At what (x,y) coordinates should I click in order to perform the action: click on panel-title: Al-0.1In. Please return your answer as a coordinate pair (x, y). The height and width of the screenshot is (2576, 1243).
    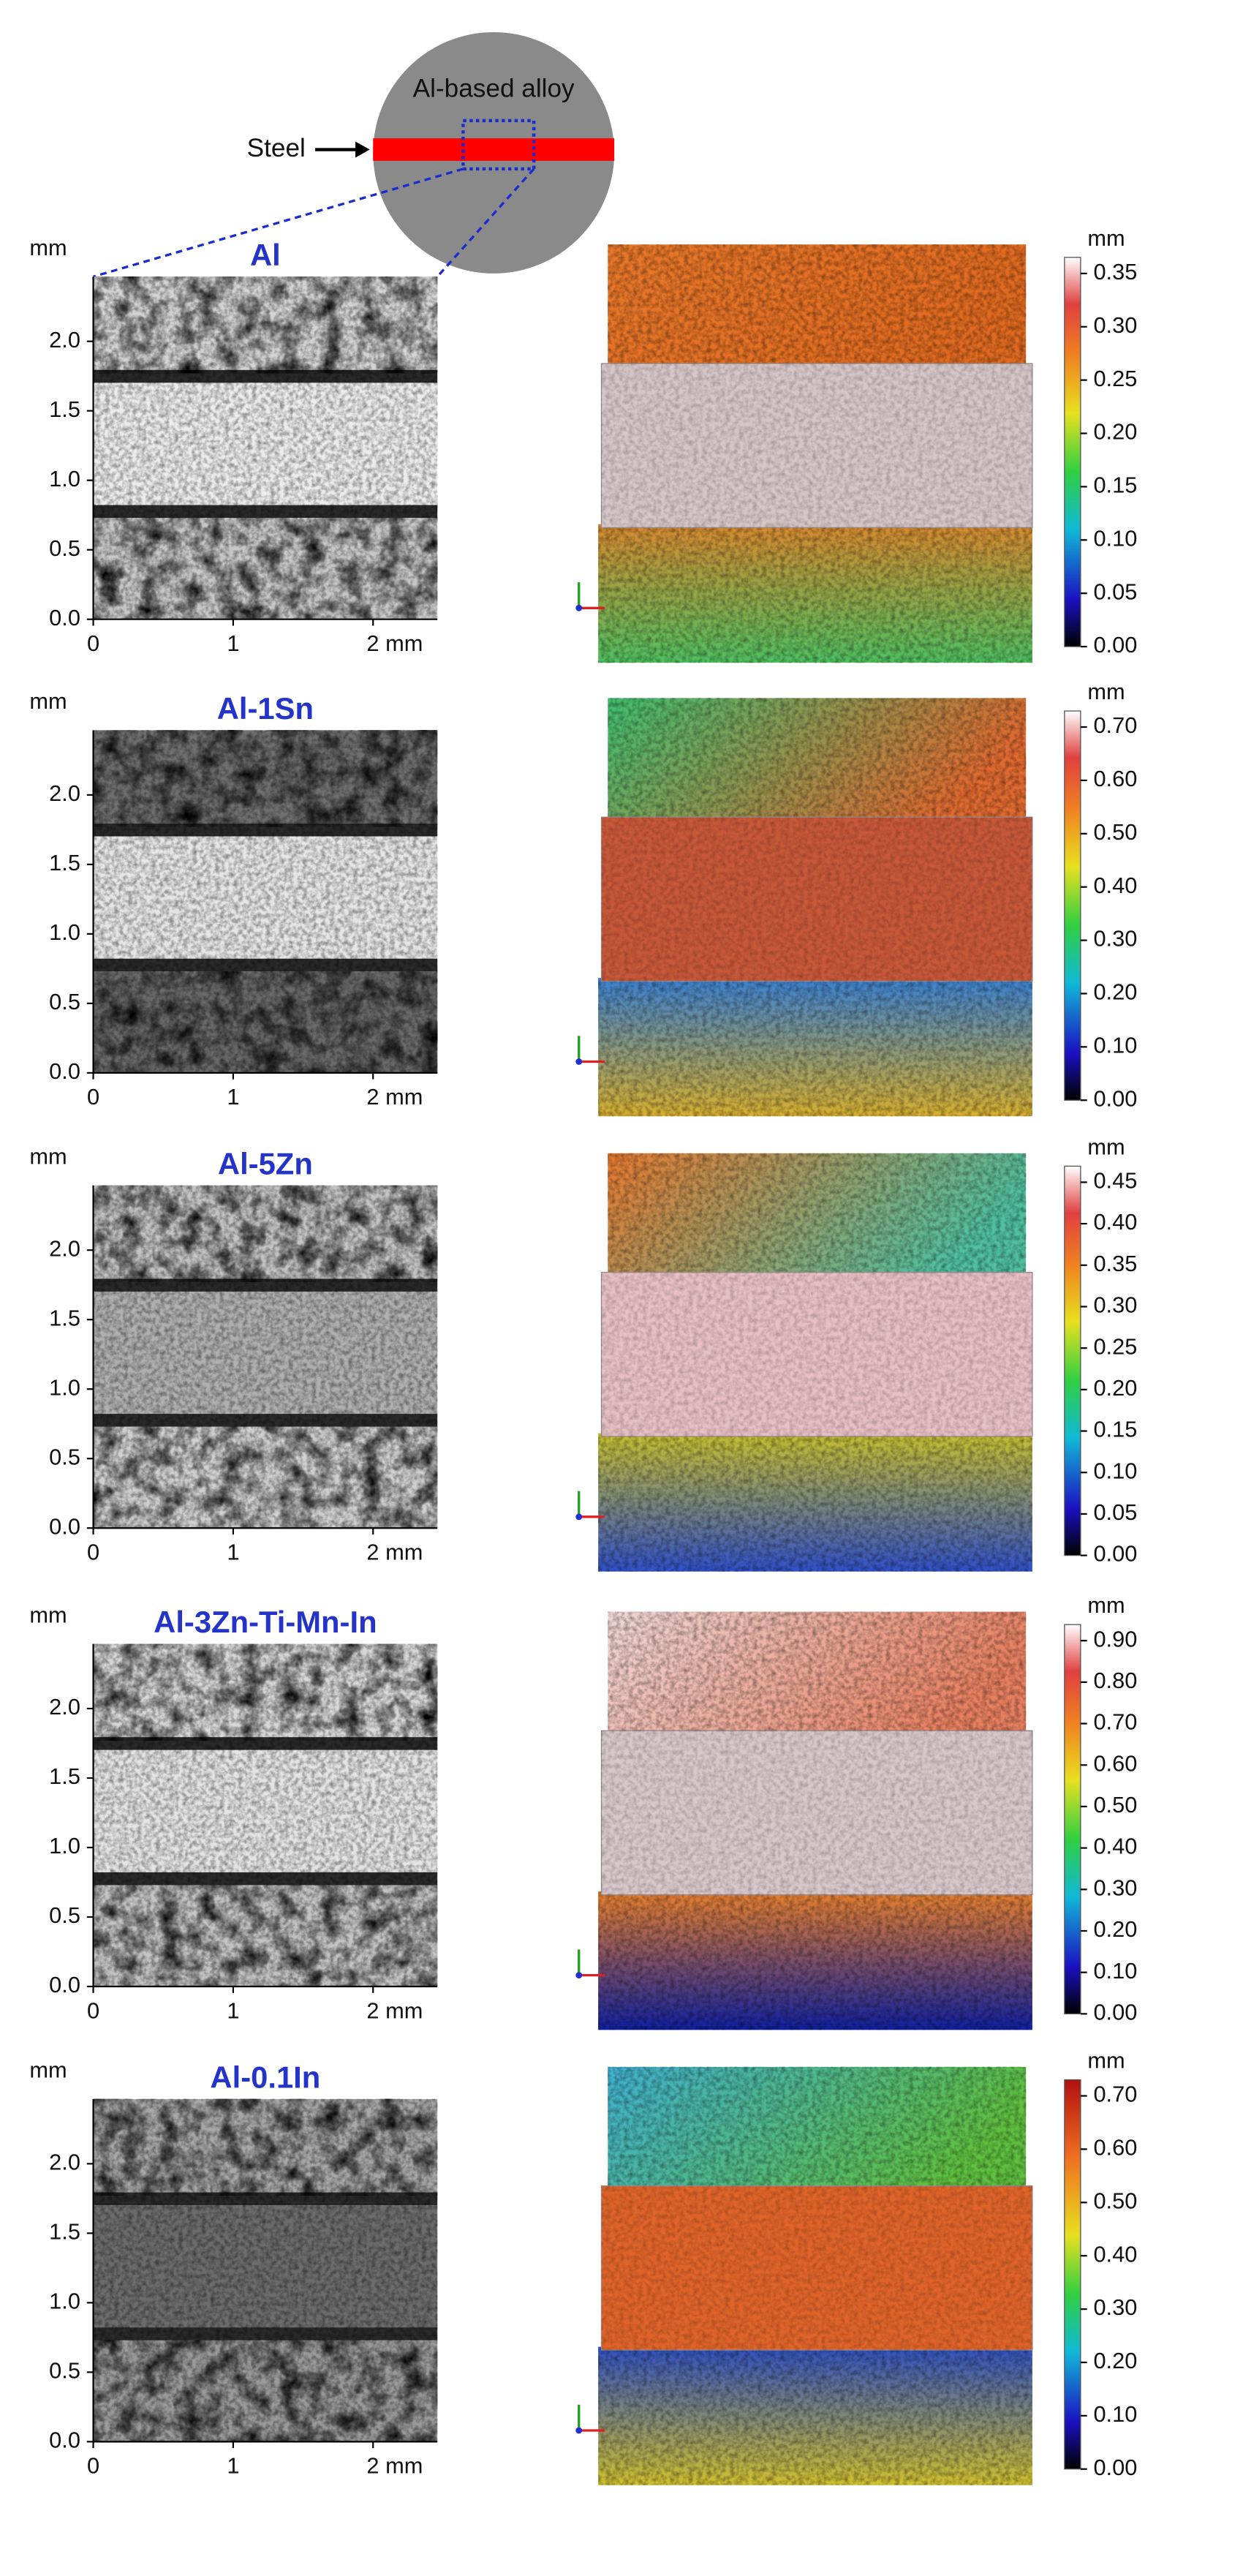
    Looking at the image, I should click on (265, 2077).